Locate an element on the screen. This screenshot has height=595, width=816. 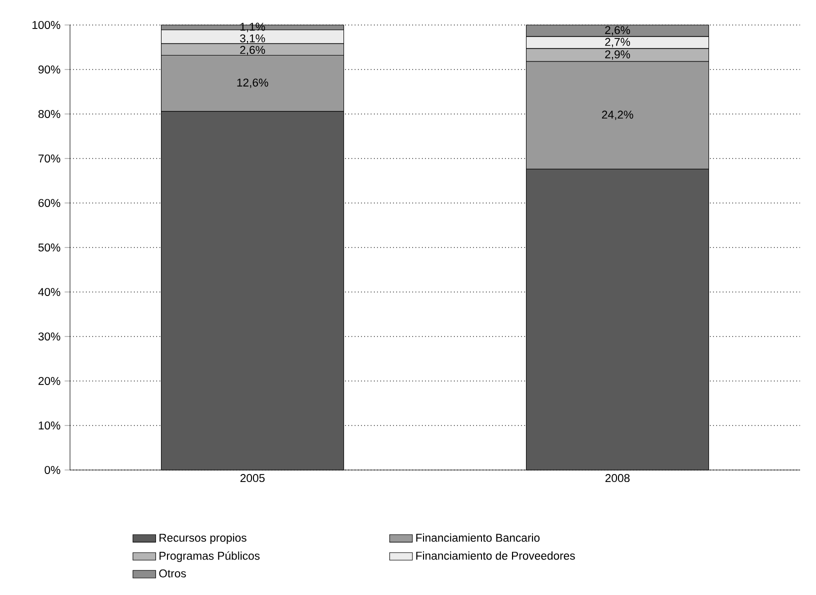
y-tick-label: 0% is located at coordinates (52, 470).